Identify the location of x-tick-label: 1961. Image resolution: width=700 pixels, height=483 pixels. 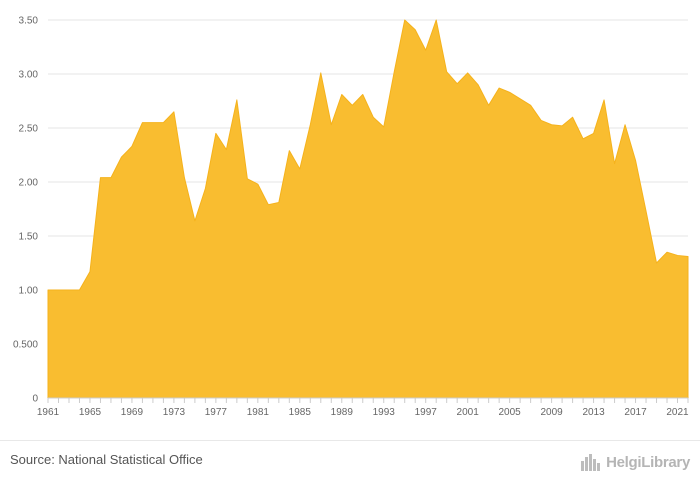
(48, 412).